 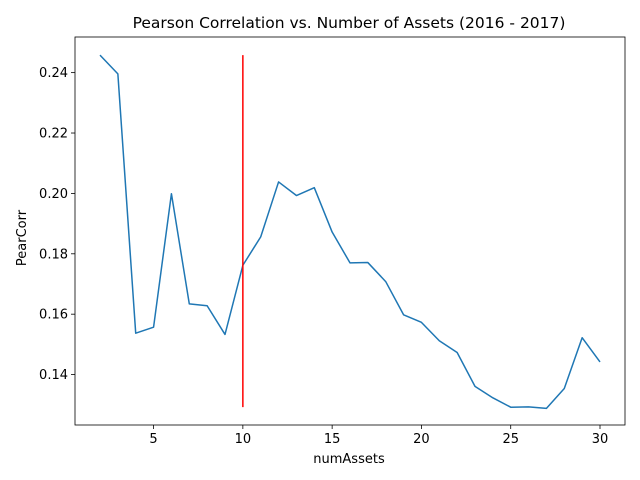 I want to click on x-tick-label: 30, so click(x=600, y=439).